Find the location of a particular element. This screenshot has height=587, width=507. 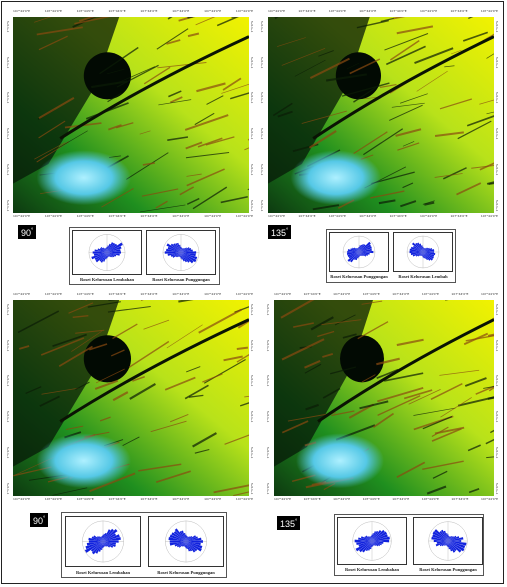

rose-ring is located at coordinates (372, 541).